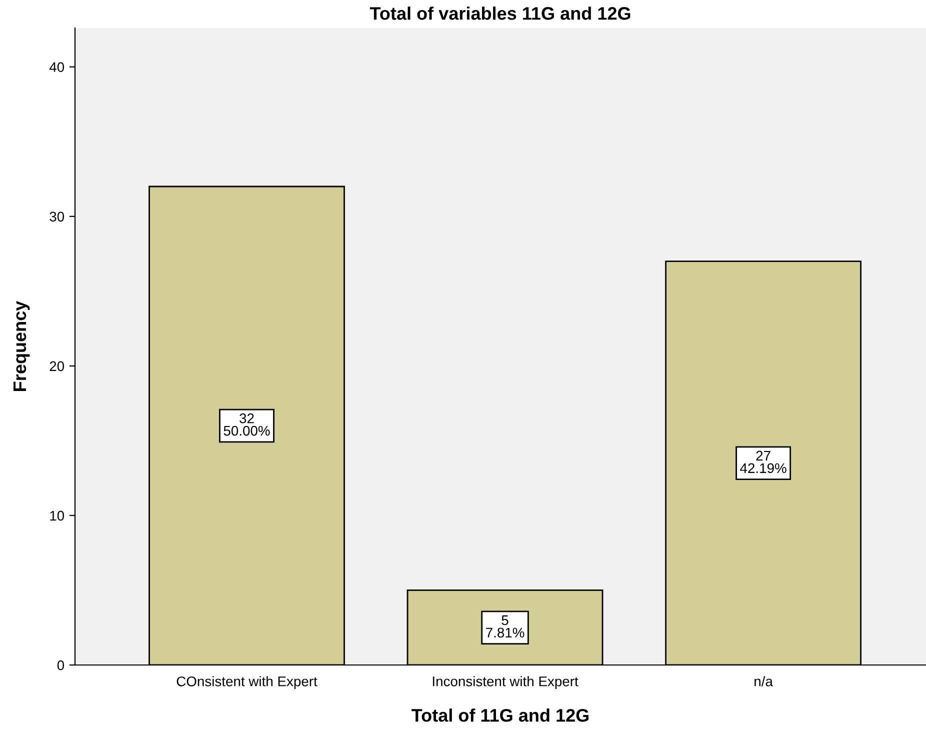 Image resolution: width=926 pixels, height=736 pixels. I want to click on x-tick-label: n/a, so click(763, 681).